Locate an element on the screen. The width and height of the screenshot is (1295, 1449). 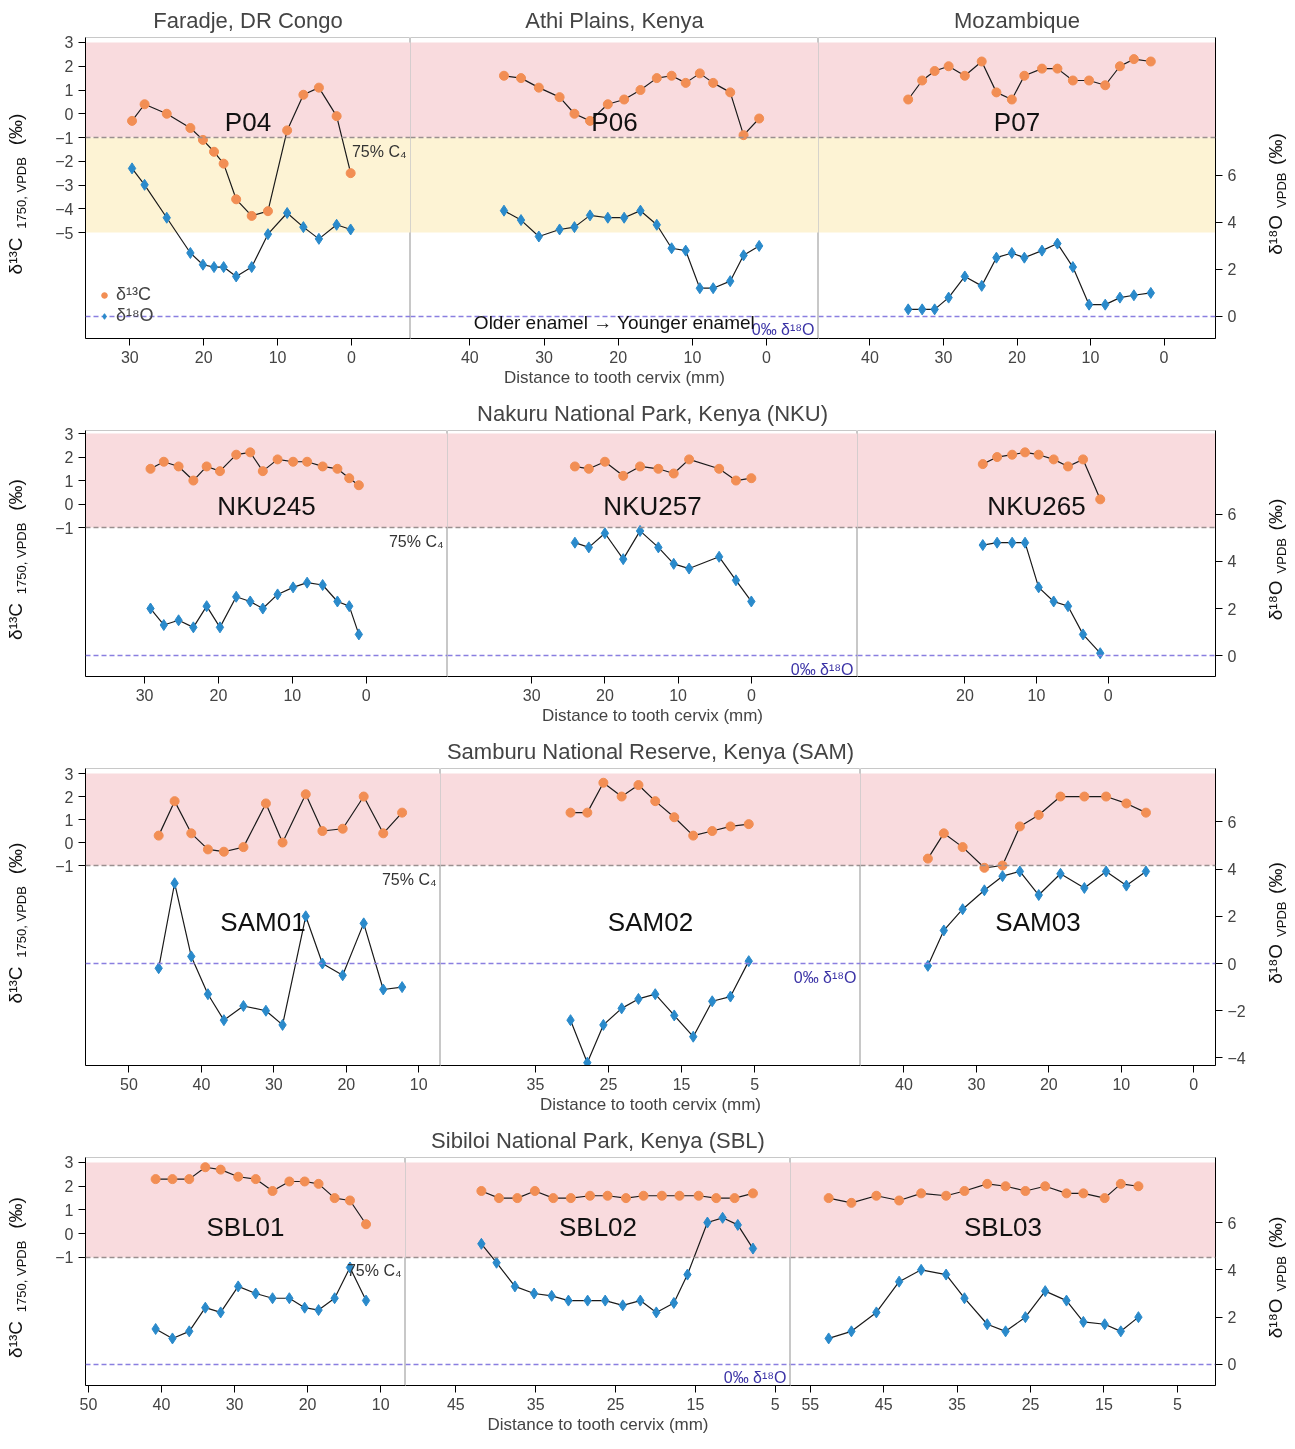
y2-tick-label: 6 is located at coordinates (1232, 176).